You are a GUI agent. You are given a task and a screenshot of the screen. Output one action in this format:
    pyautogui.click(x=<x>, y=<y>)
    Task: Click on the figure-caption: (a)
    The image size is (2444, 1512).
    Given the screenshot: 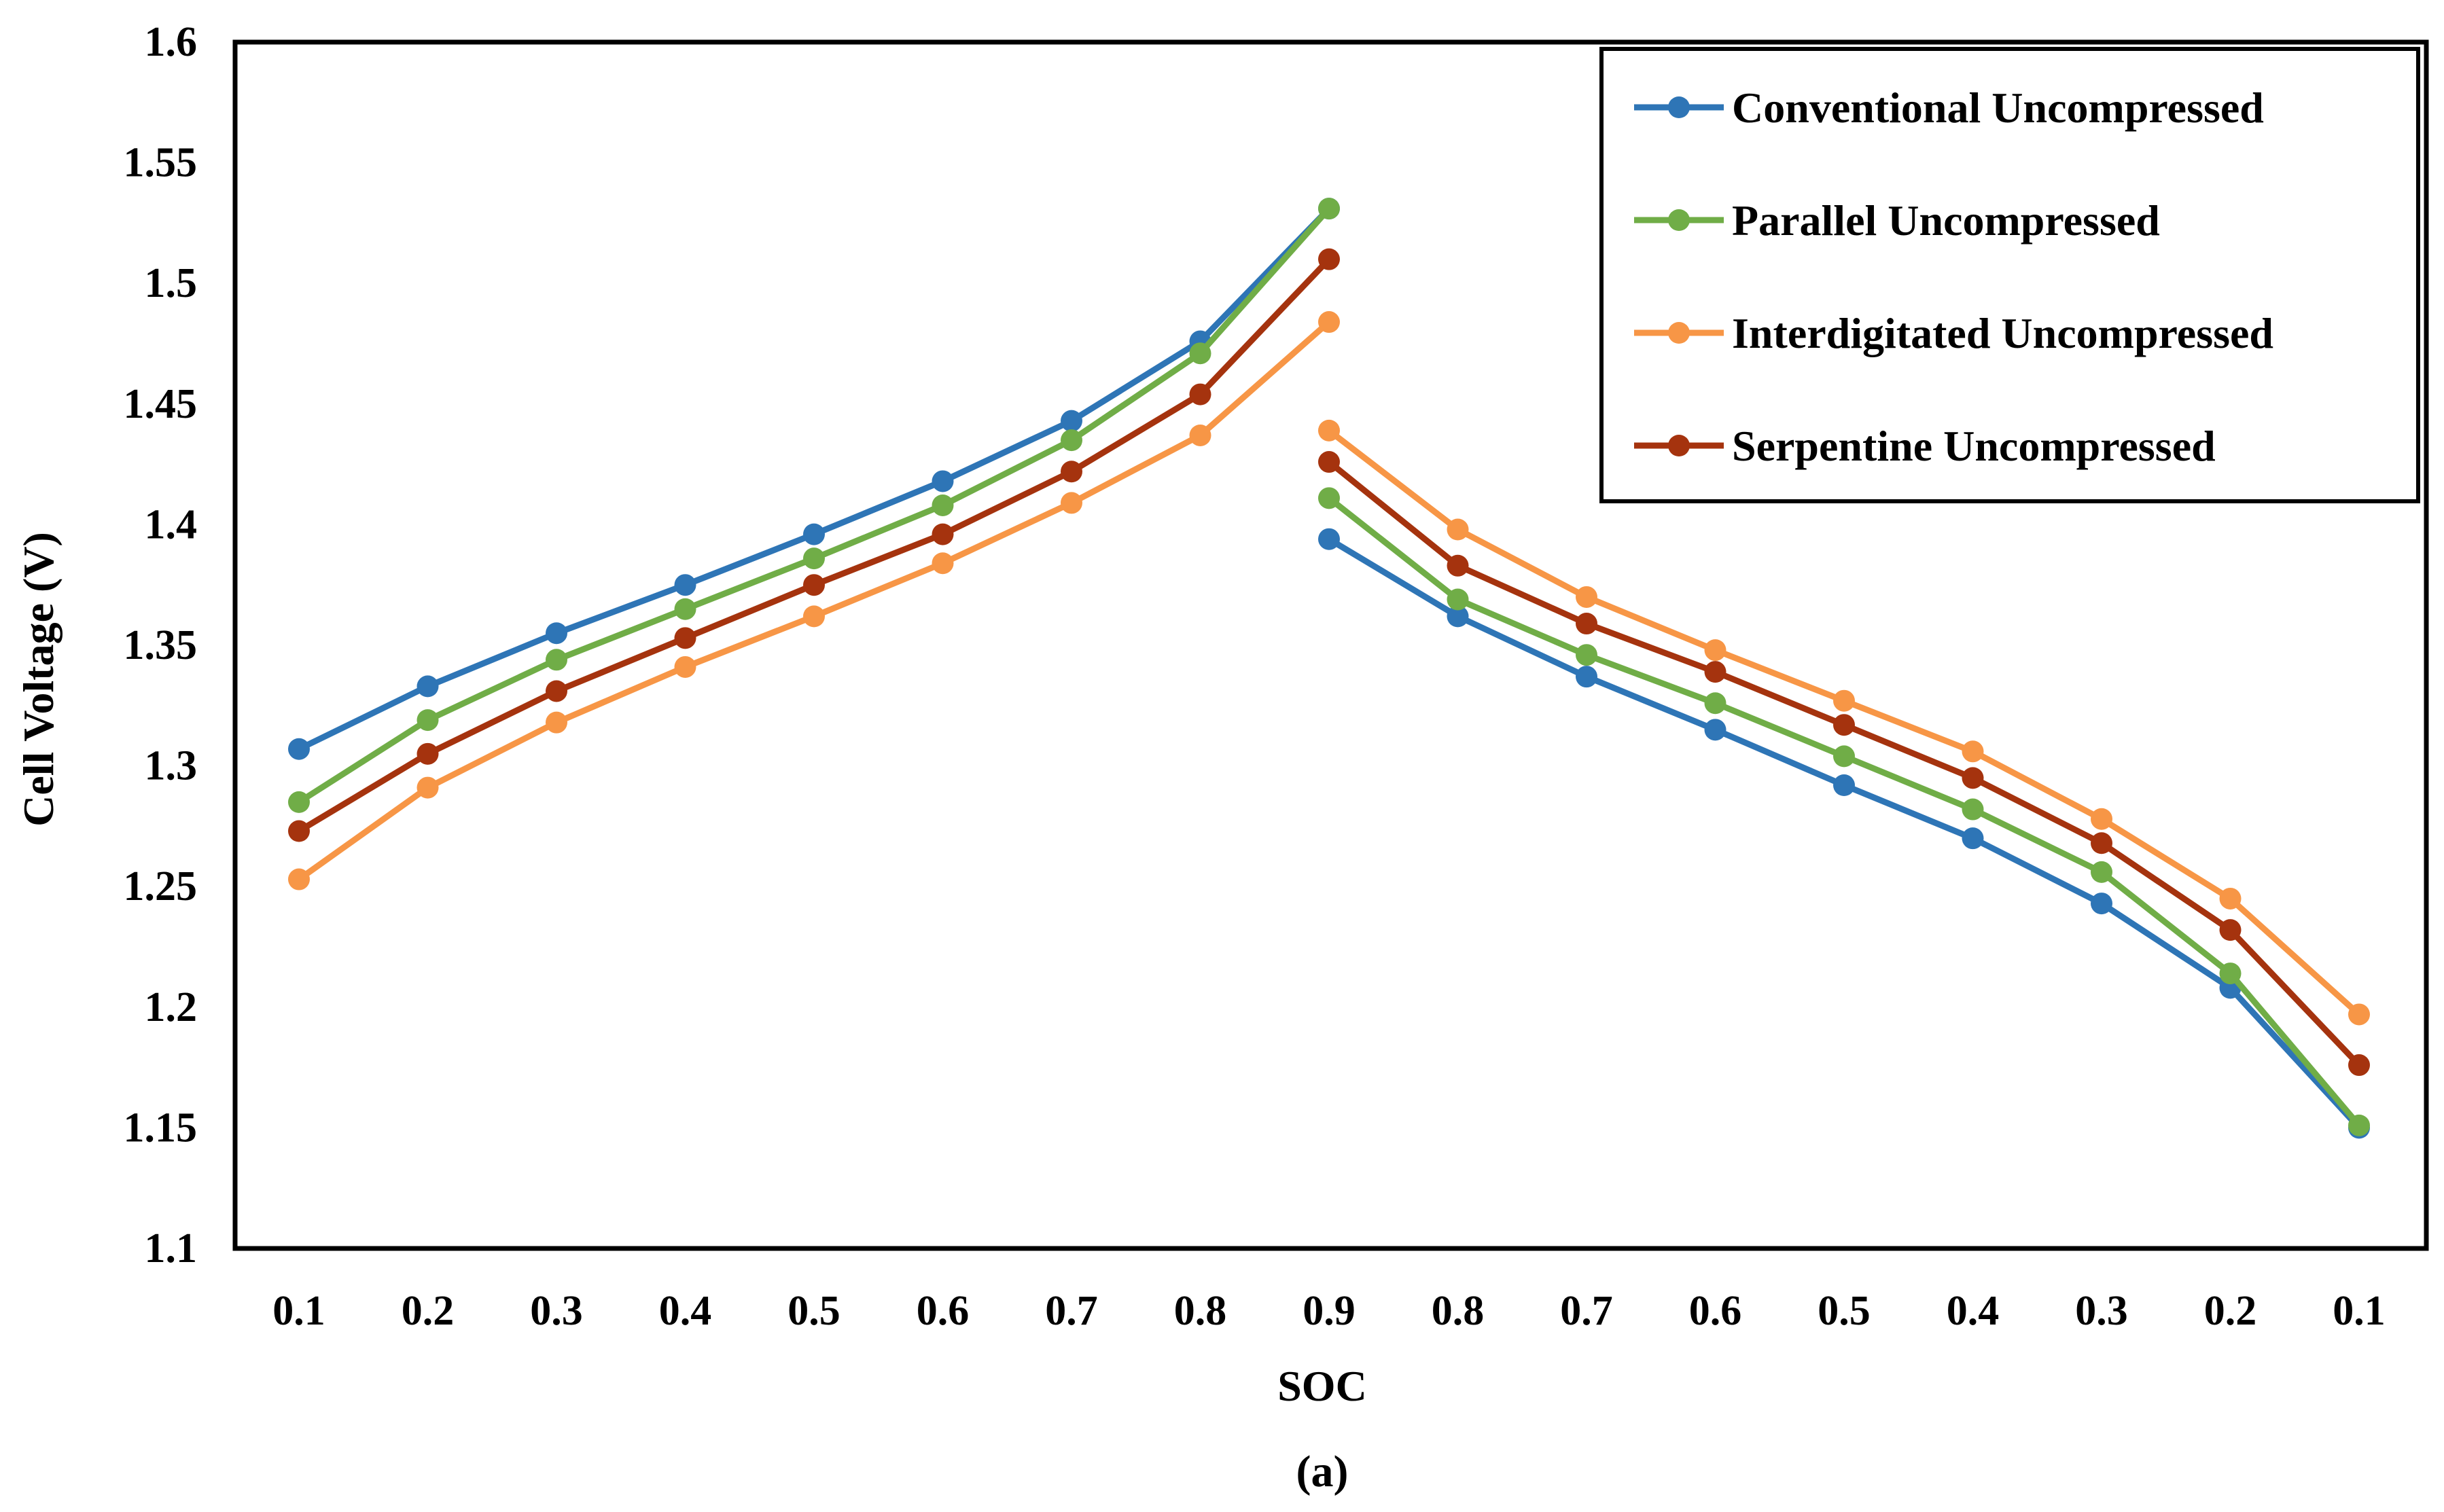 What is the action you would take?
    pyautogui.click(x=1322, y=1471)
    